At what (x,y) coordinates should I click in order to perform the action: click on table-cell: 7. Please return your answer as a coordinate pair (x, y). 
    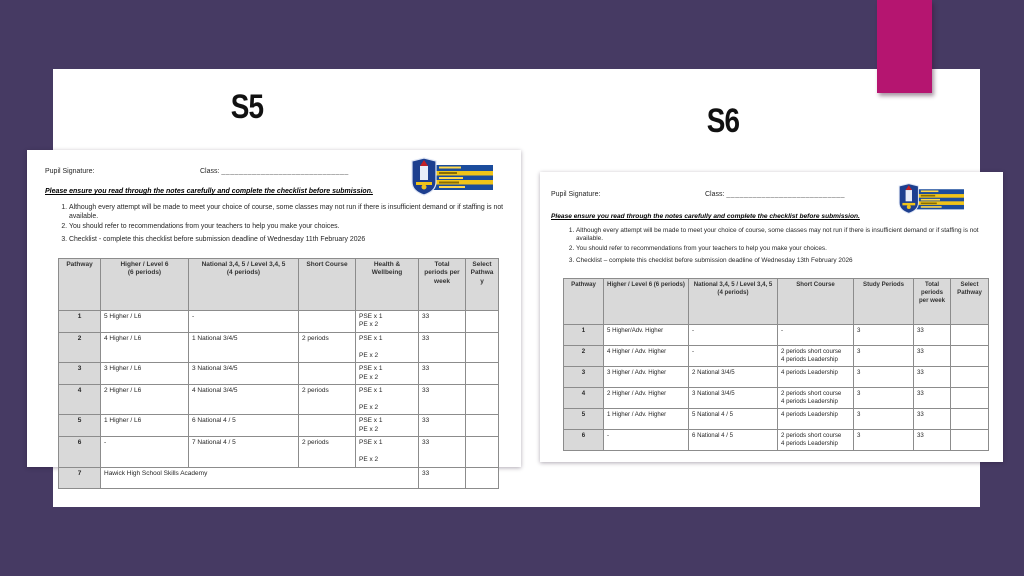
    Looking at the image, I should click on (79, 477).